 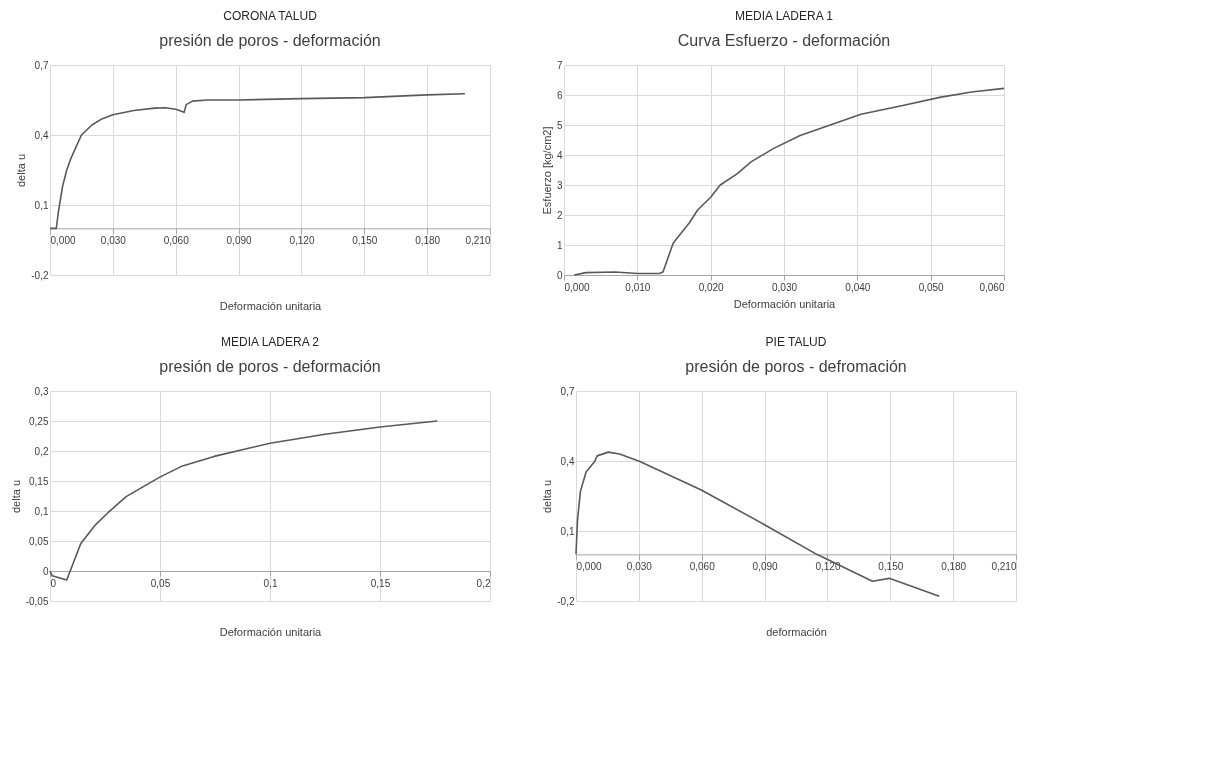 I want to click on y-tick-label: 0, so click(x=559, y=275).